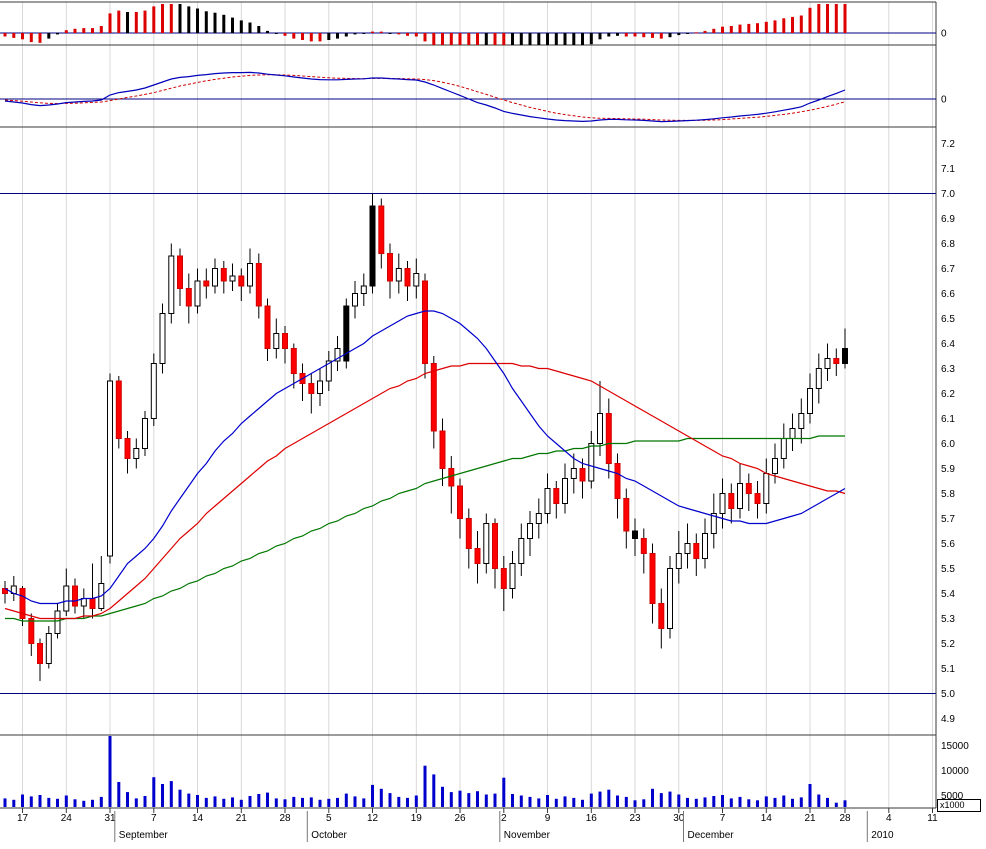 The image size is (986, 849). I want to click on price-axis-label: 6.3, so click(948, 369).